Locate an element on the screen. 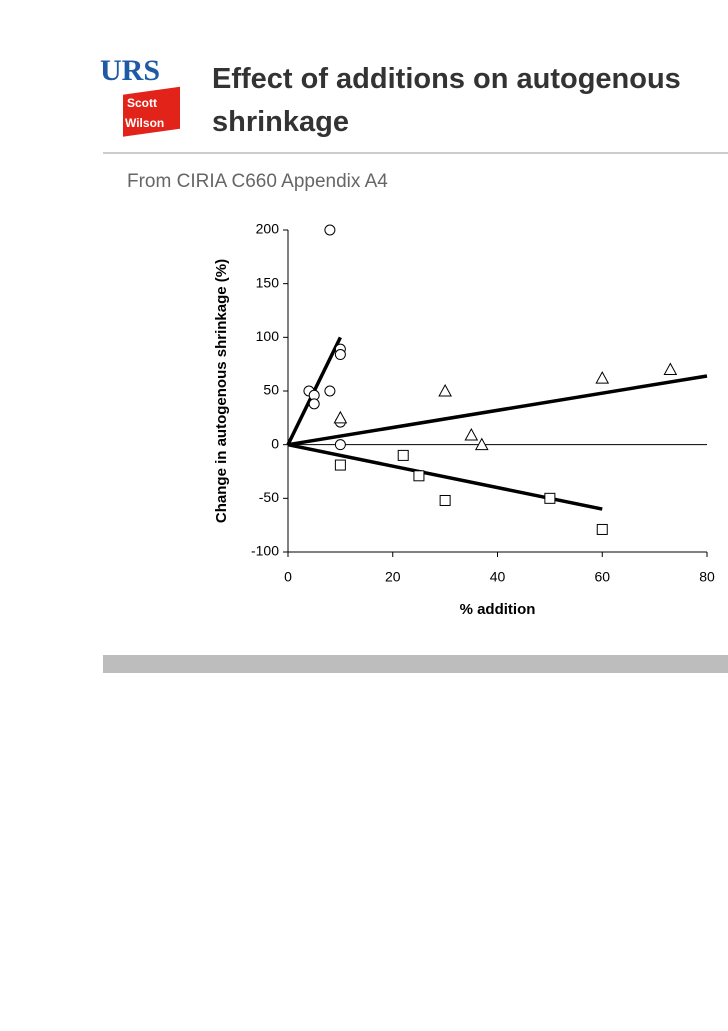 The height and width of the screenshot is (1031, 728). x-tick-label: 0 is located at coordinates (288, 577).